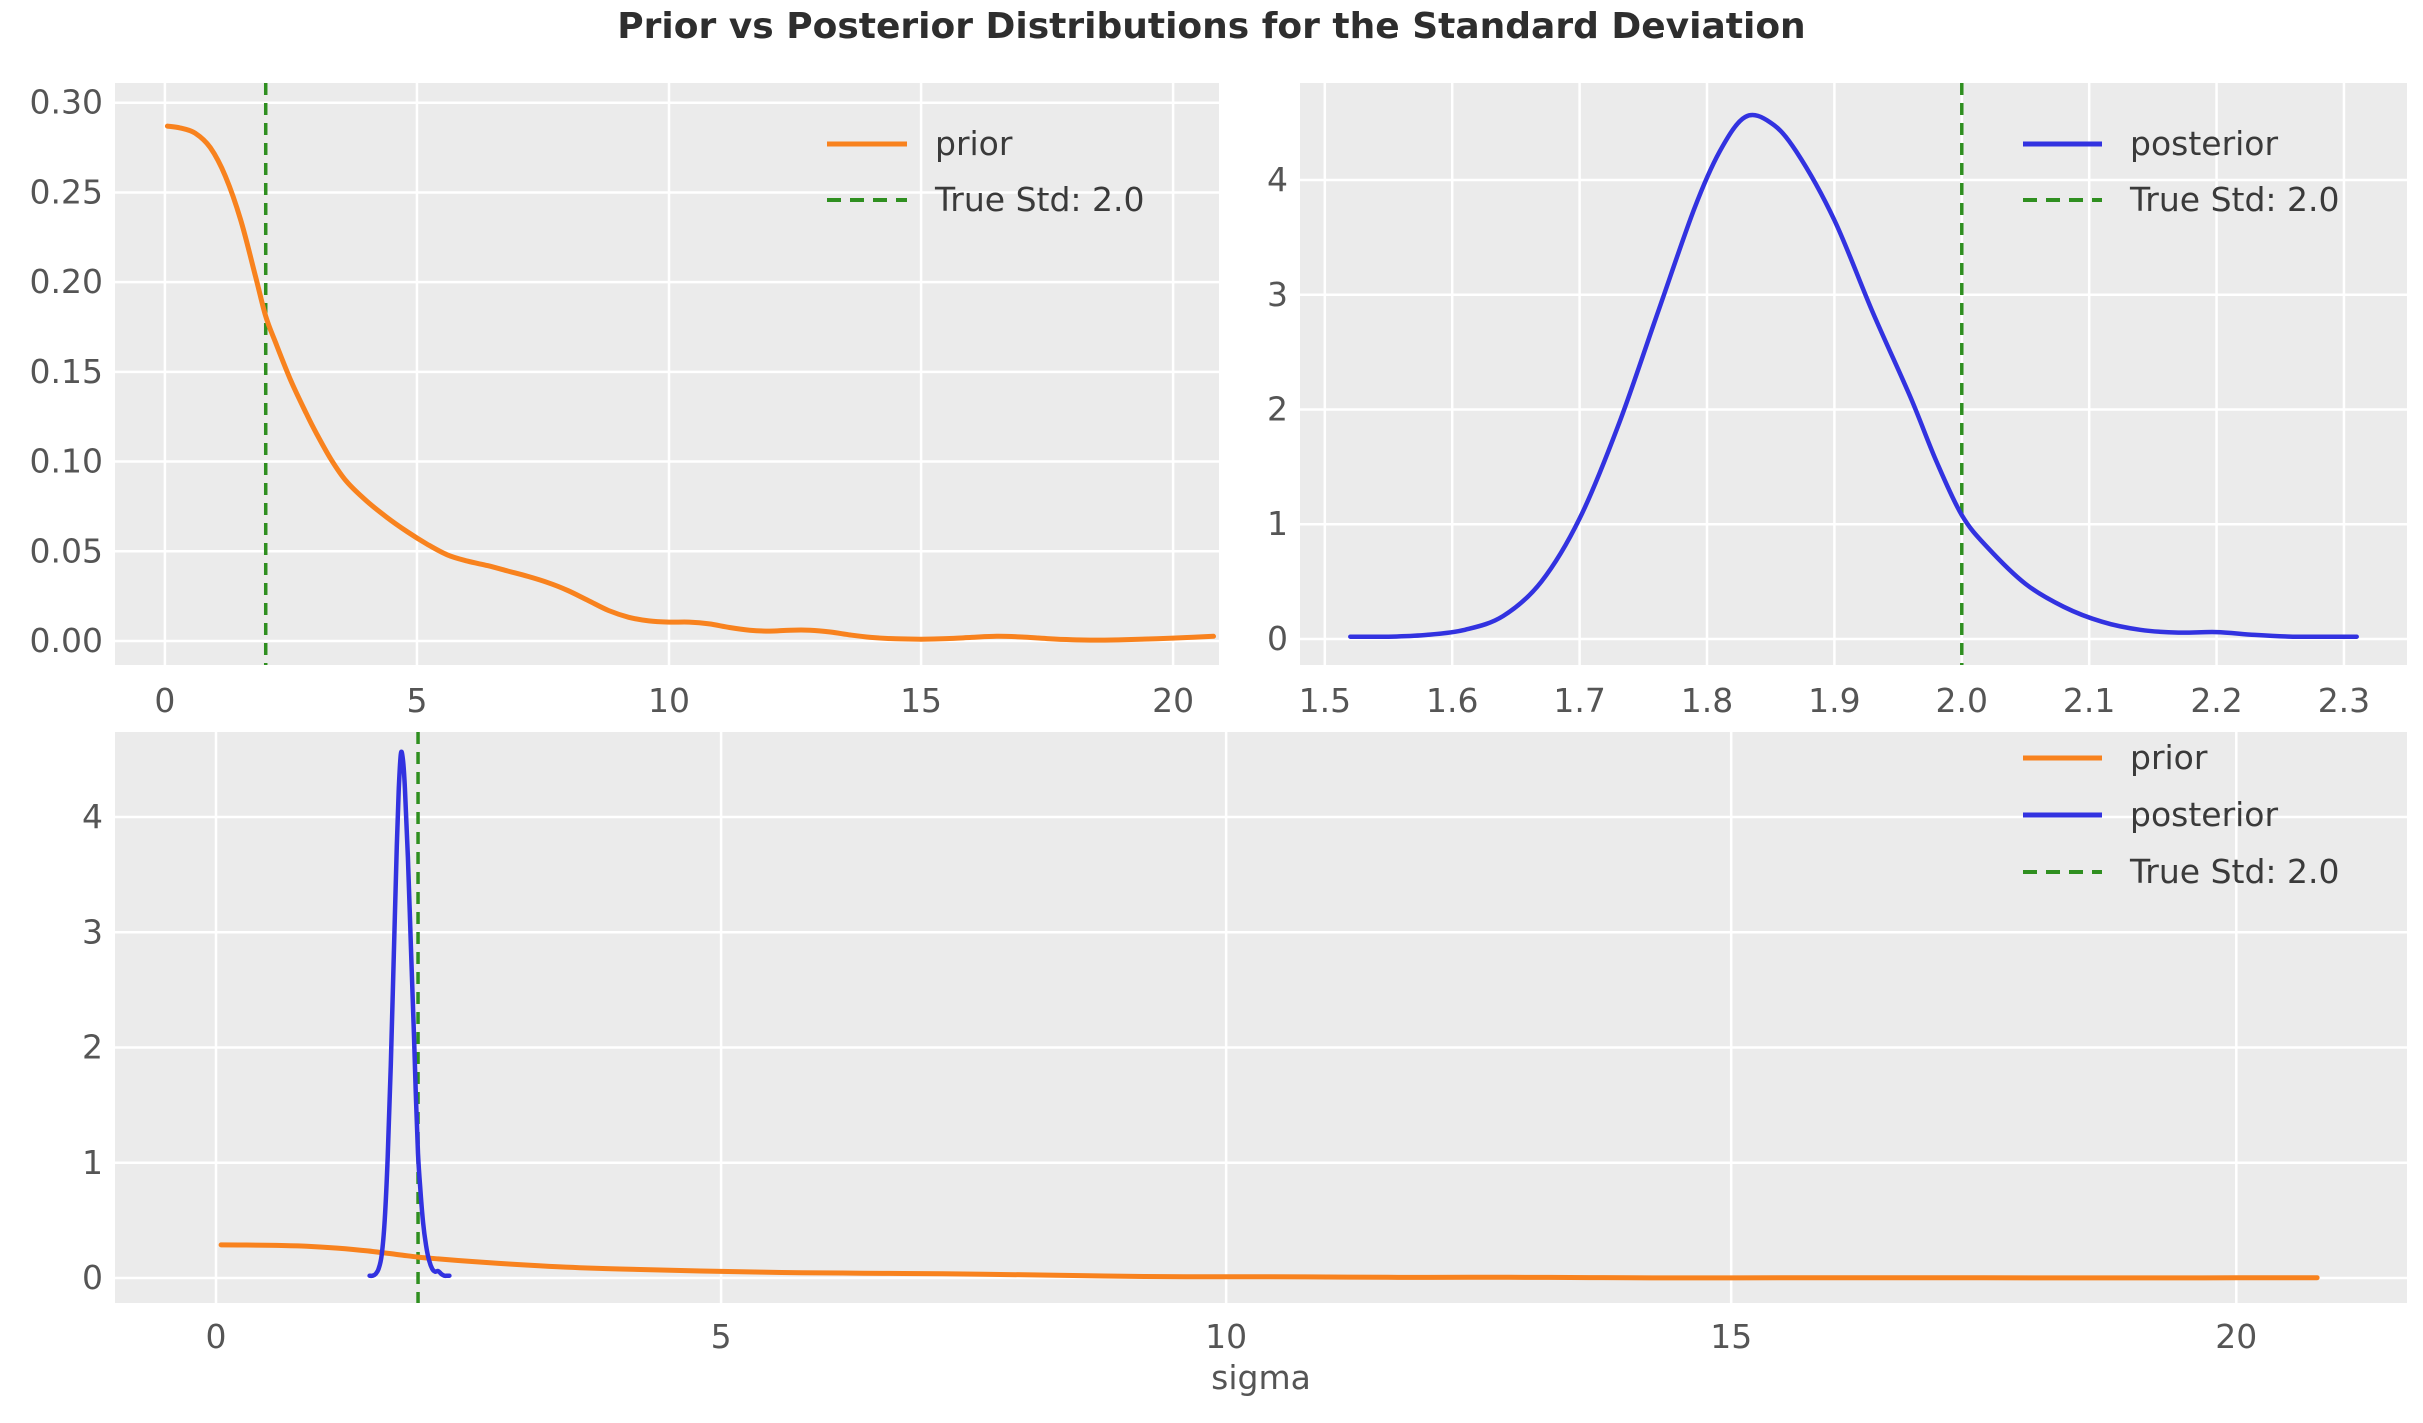  What do you see at coordinates (66, 191) in the screenshot?
I see `y-tick-label: 0.25` at bounding box center [66, 191].